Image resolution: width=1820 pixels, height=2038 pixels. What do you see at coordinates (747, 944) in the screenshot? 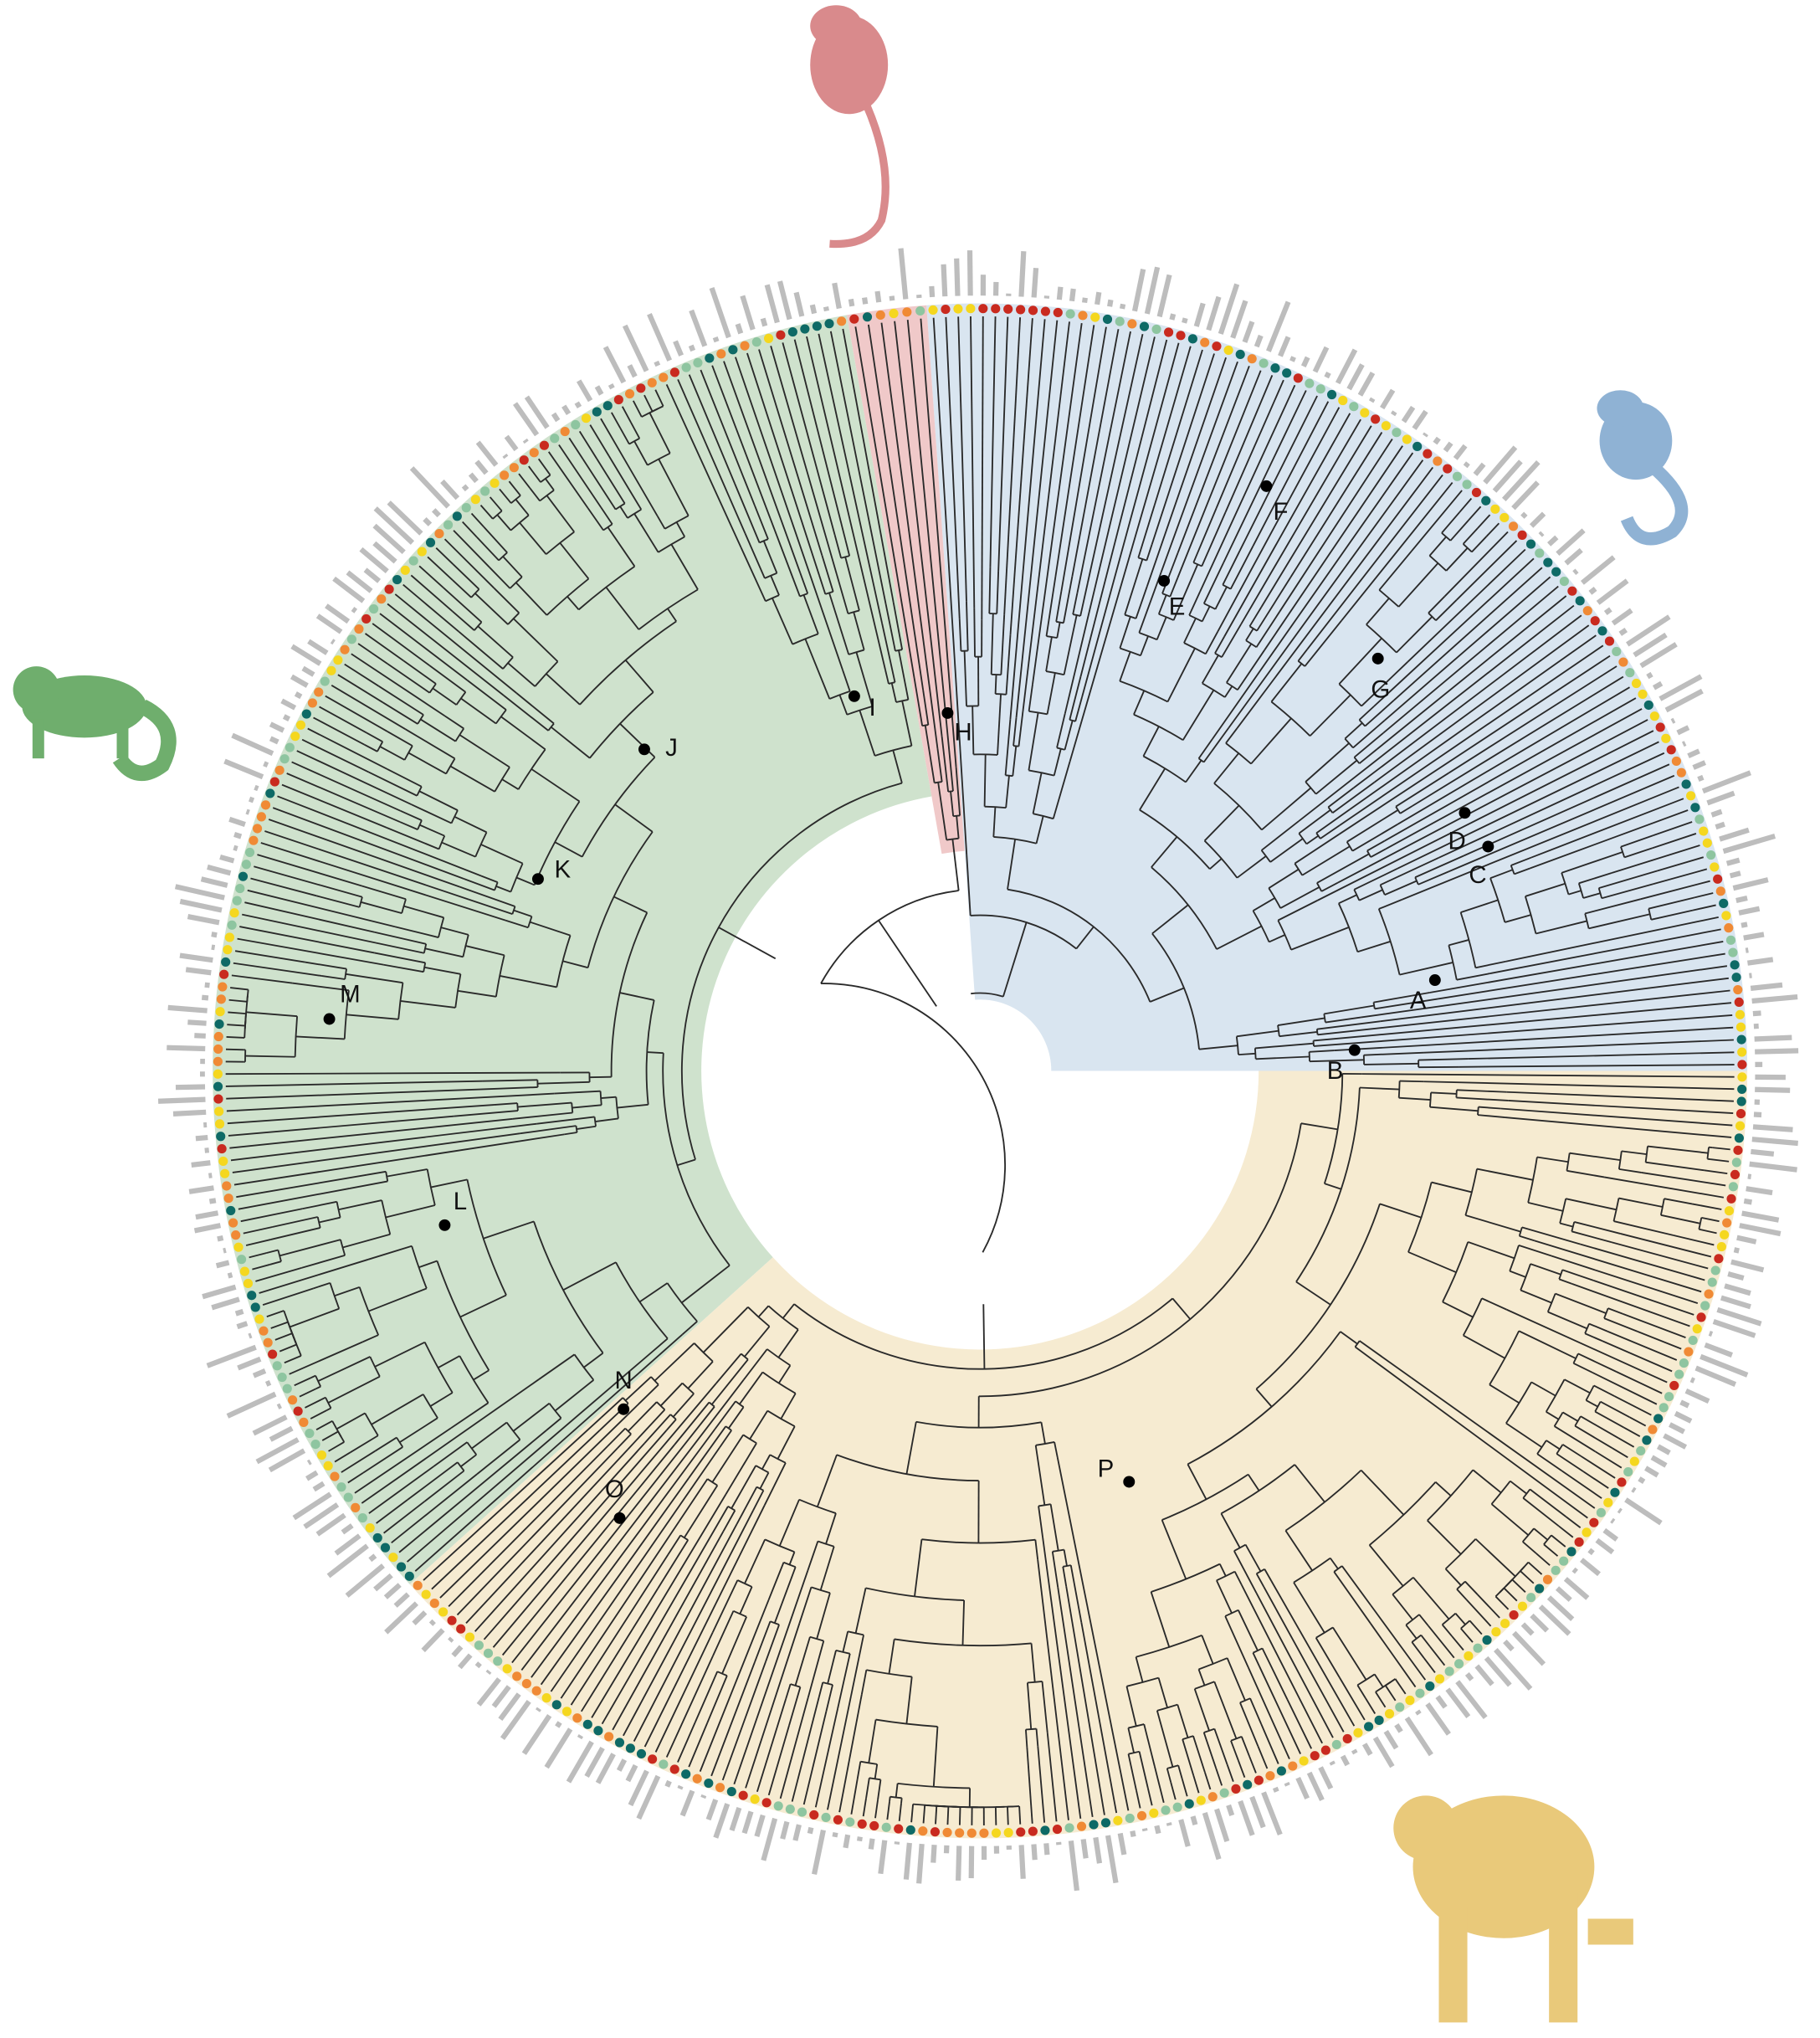
I see `stem` at bounding box center [747, 944].